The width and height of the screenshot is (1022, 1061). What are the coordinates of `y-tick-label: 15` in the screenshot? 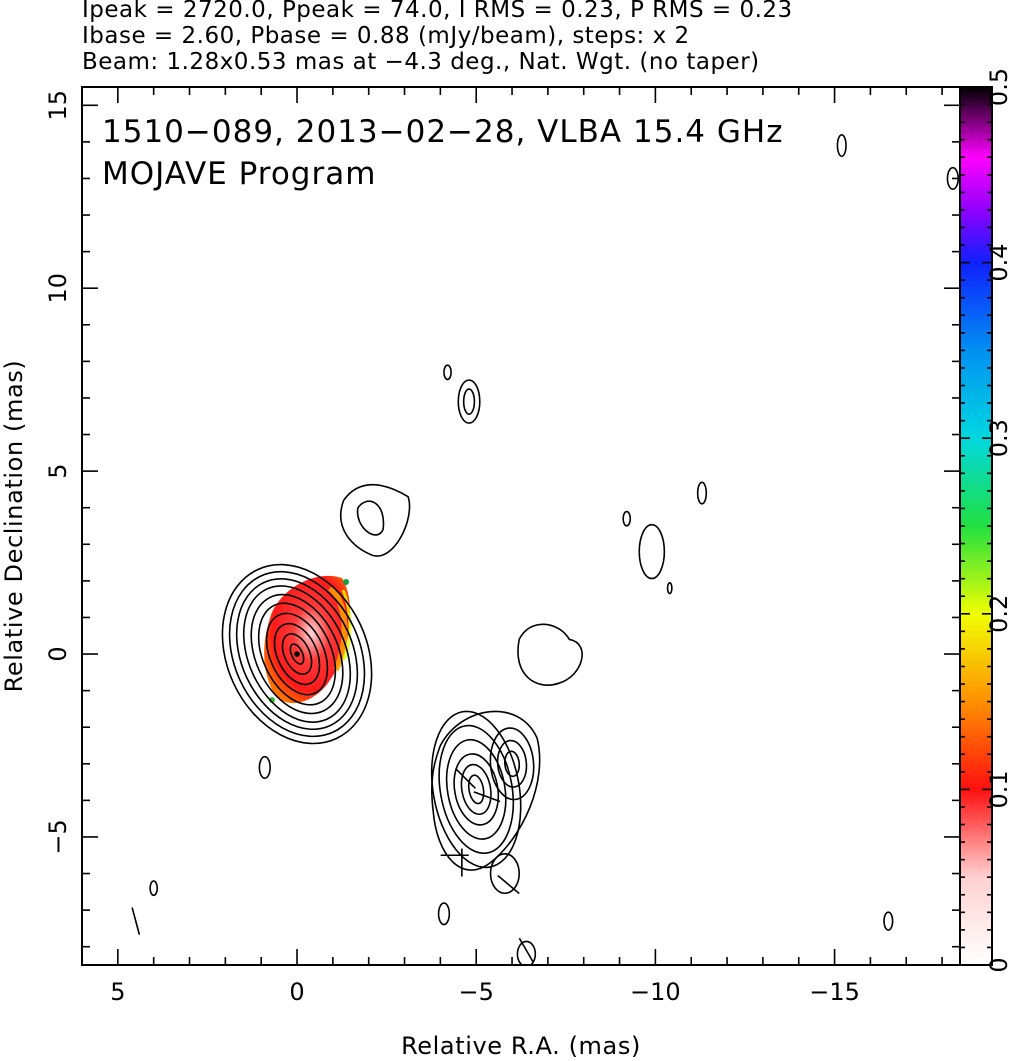 It's located at (58, 105).